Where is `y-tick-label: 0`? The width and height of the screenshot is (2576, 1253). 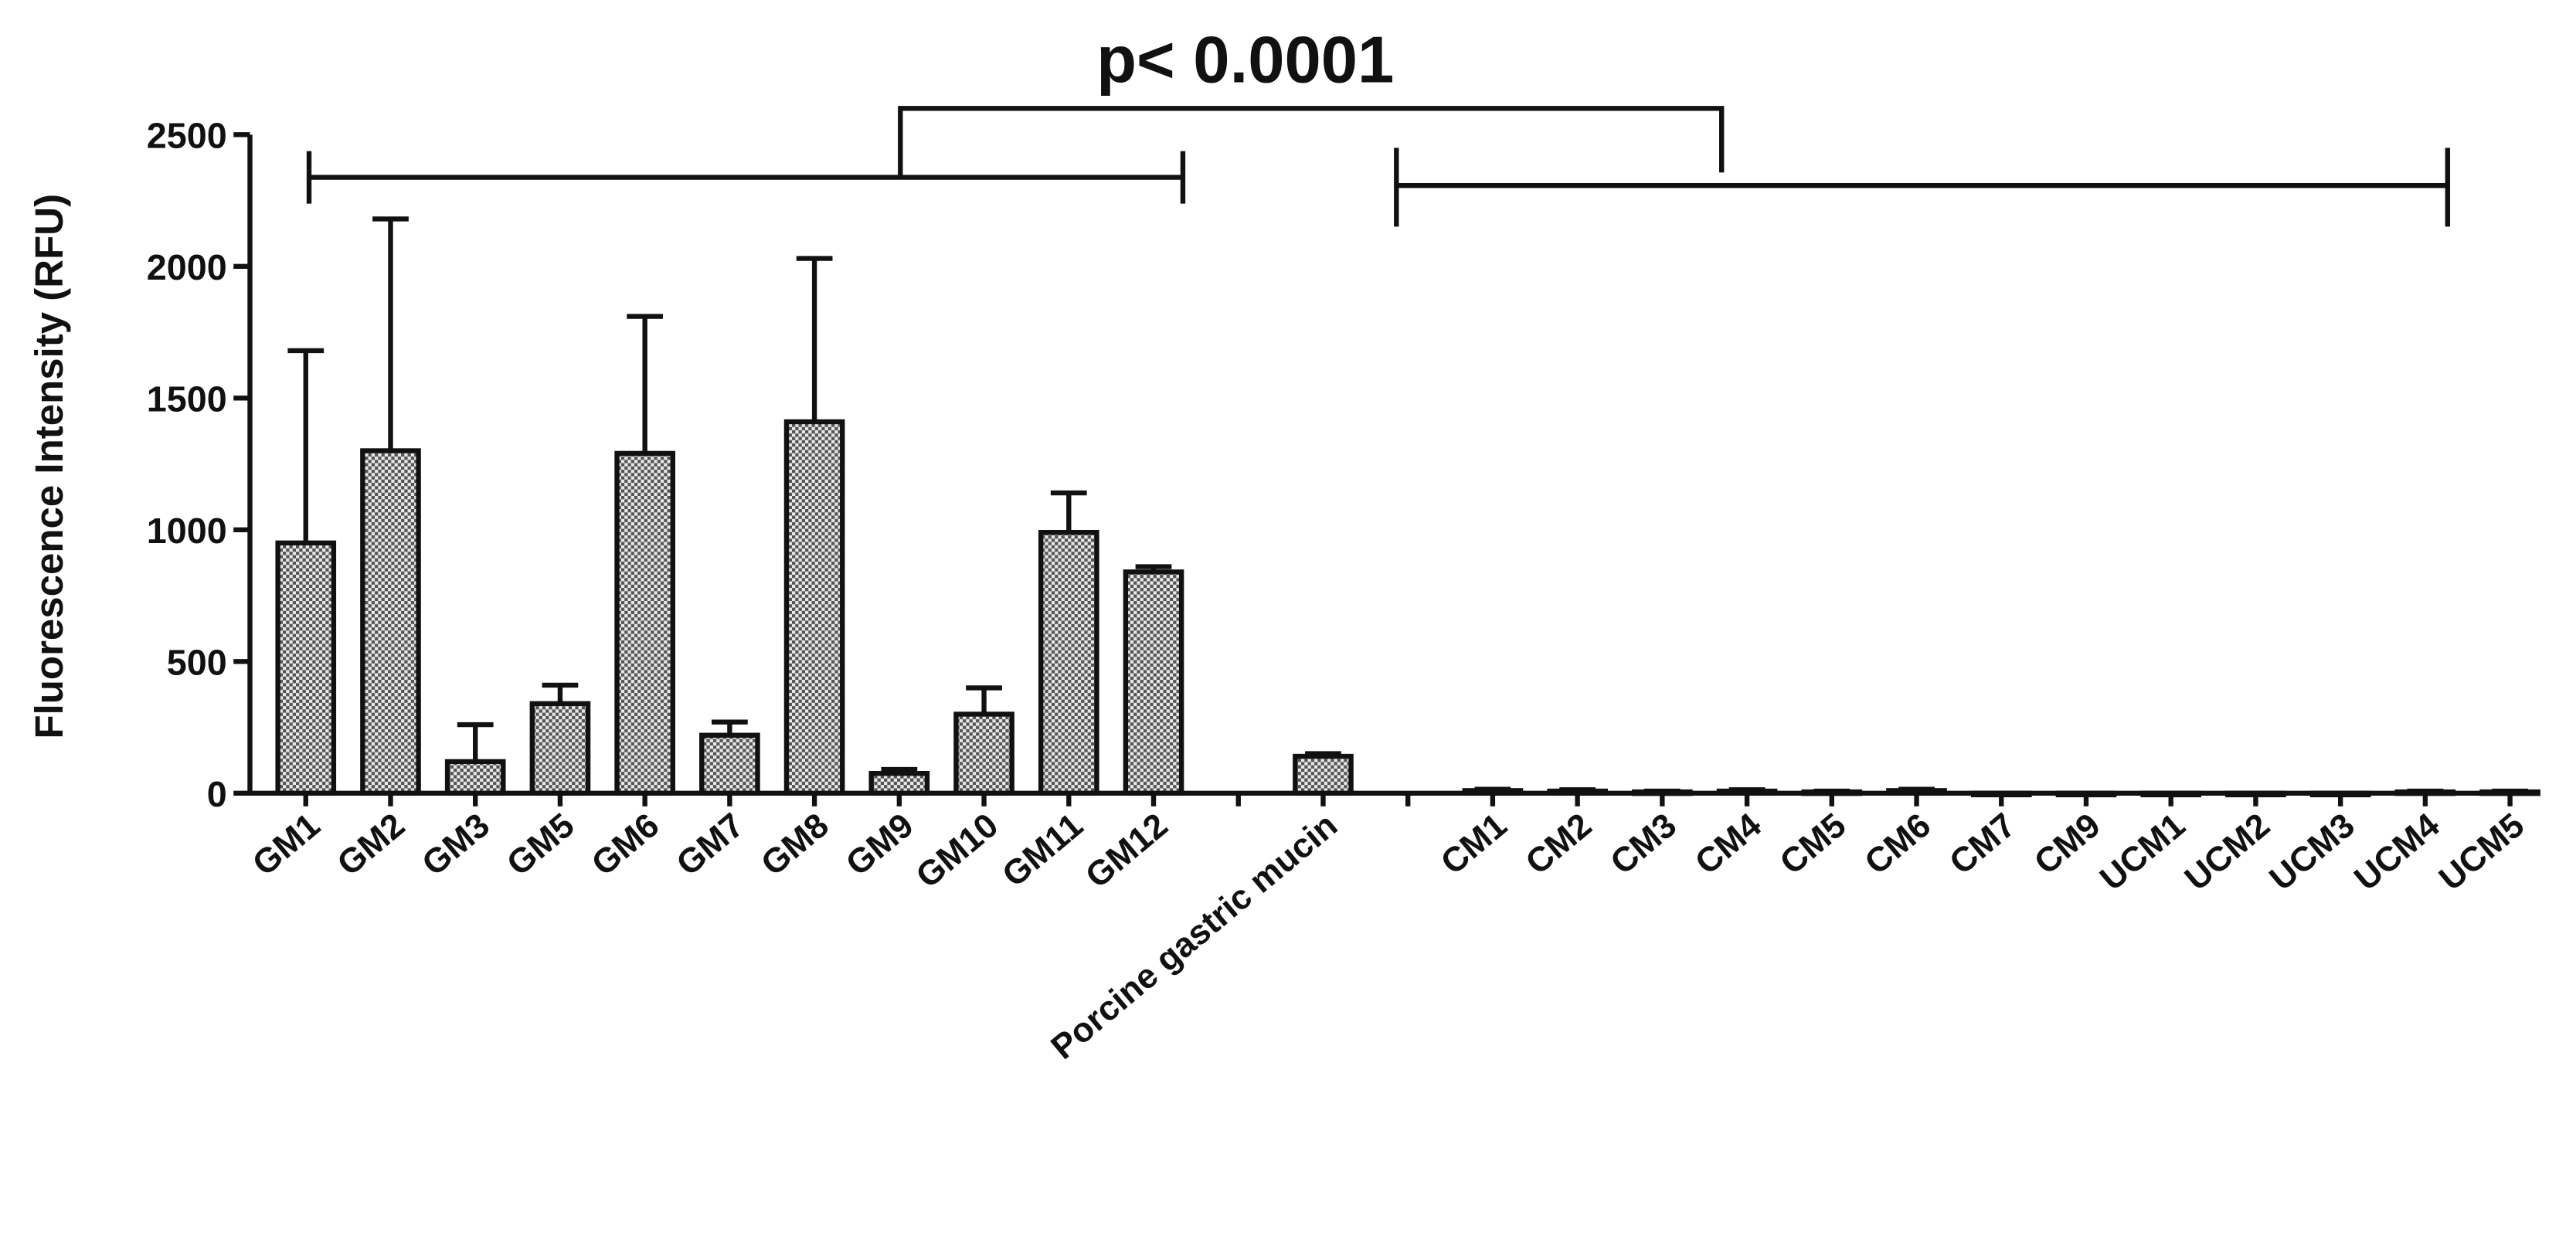 y-tick-label: 0 is located at coordinates (217, 794).